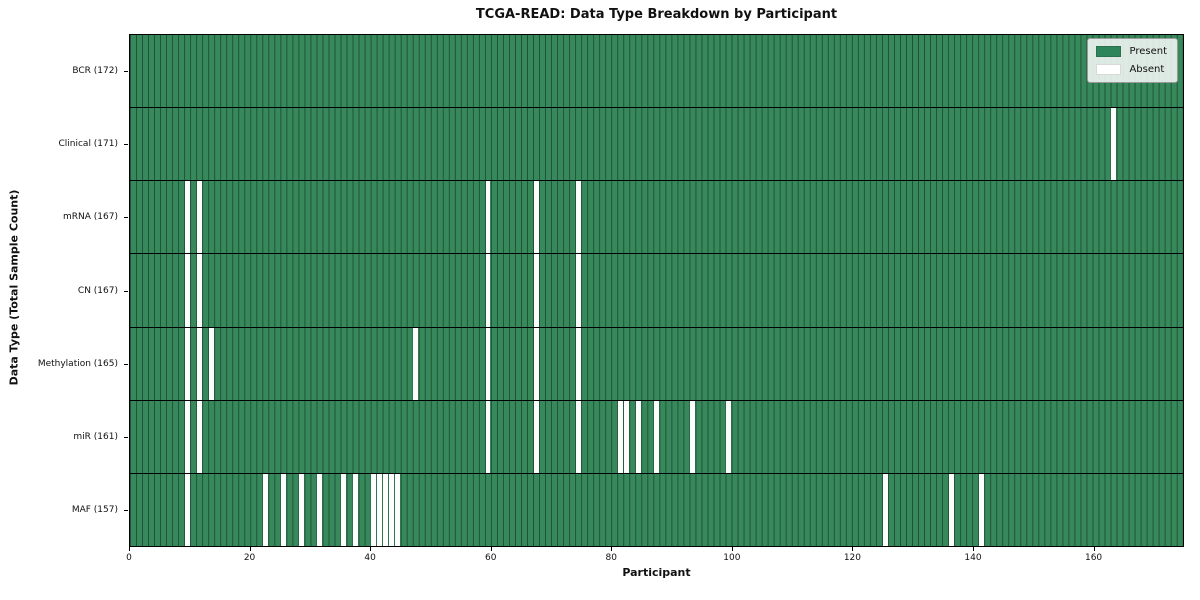 The width and height of the screenshot is (1200, 600). Describe the element at coordinates (1132, 60) in the screenshot. I see `legend: Present Absent` at that location.